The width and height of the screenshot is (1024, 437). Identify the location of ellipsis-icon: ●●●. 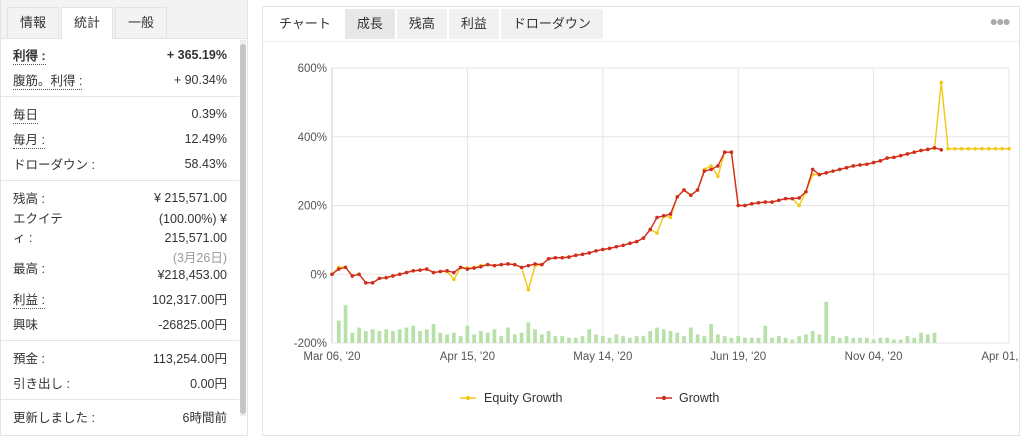
(1000, 21).